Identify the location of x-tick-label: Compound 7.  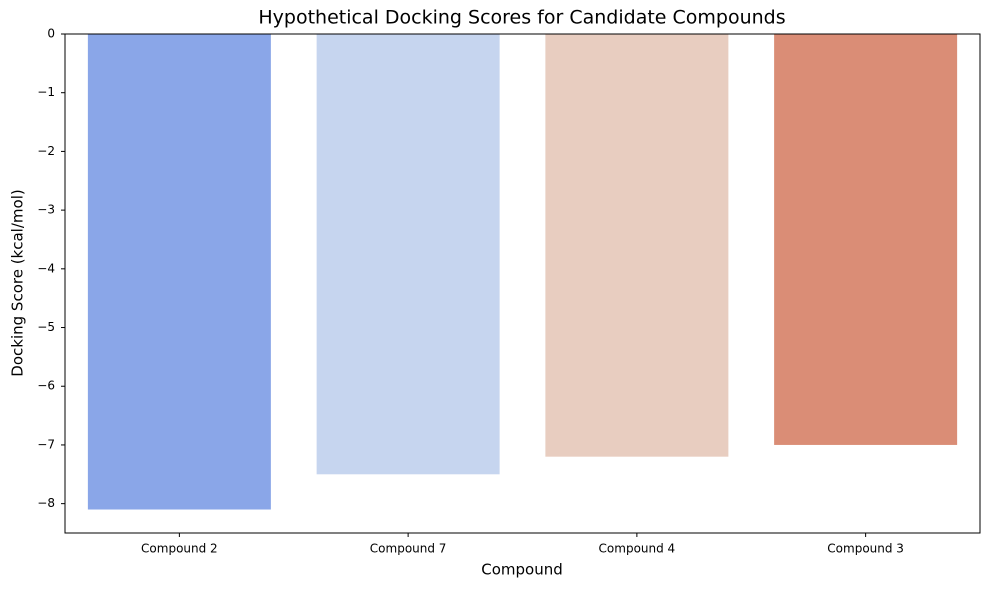
(408, 549).